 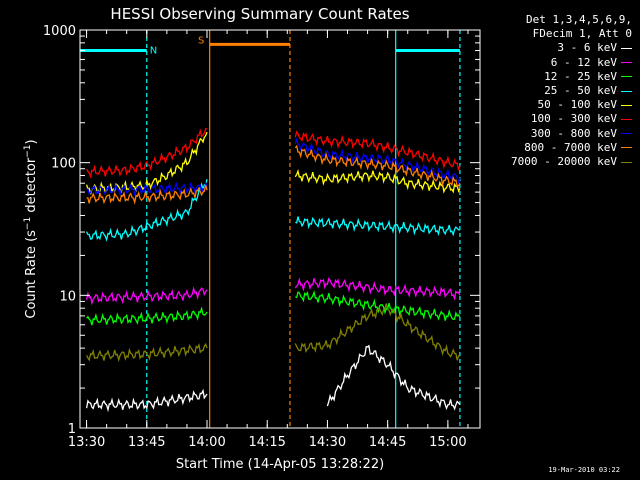 I want to click on legend-header-2: FDecim 1, Att 0, so click(x=582, y=34).